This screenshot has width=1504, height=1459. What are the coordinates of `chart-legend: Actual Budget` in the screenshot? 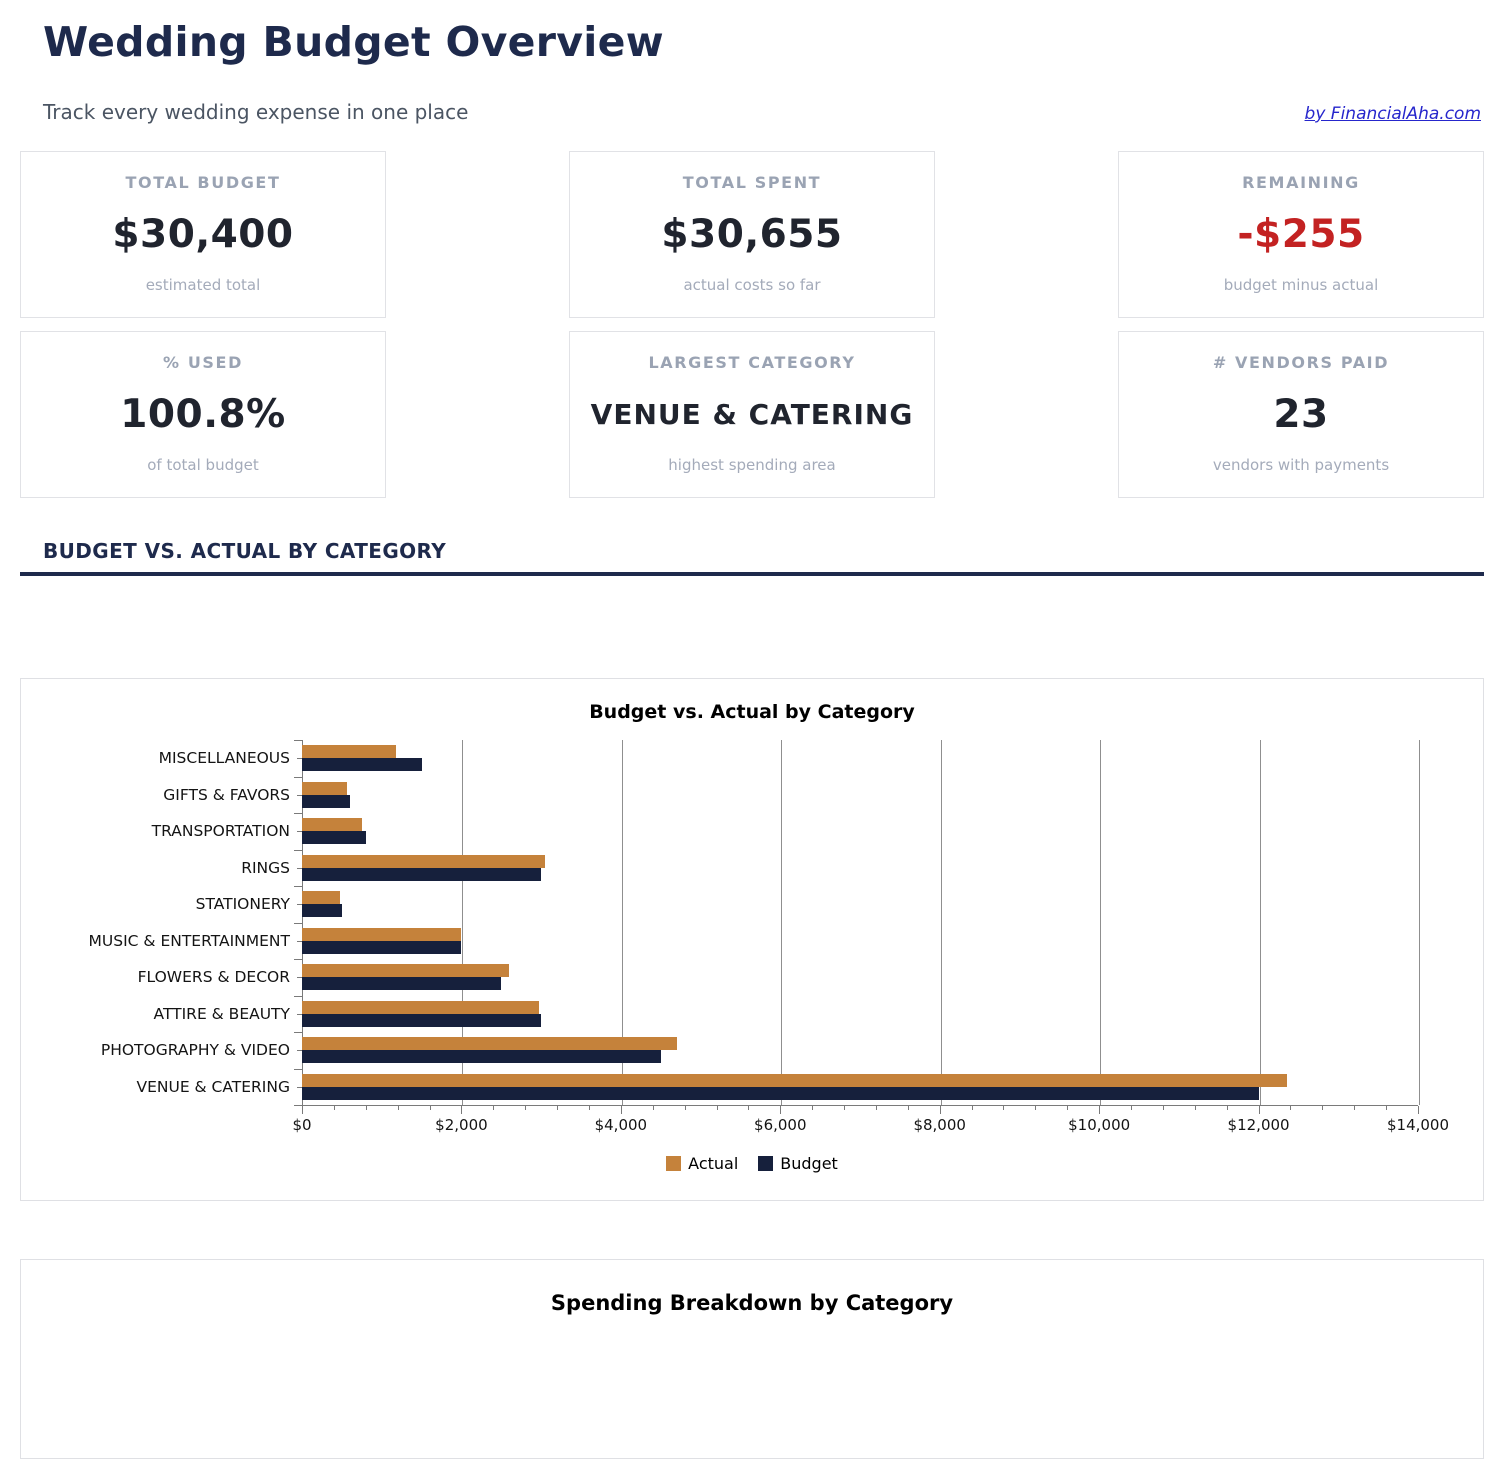 It's located at (752, 1163).